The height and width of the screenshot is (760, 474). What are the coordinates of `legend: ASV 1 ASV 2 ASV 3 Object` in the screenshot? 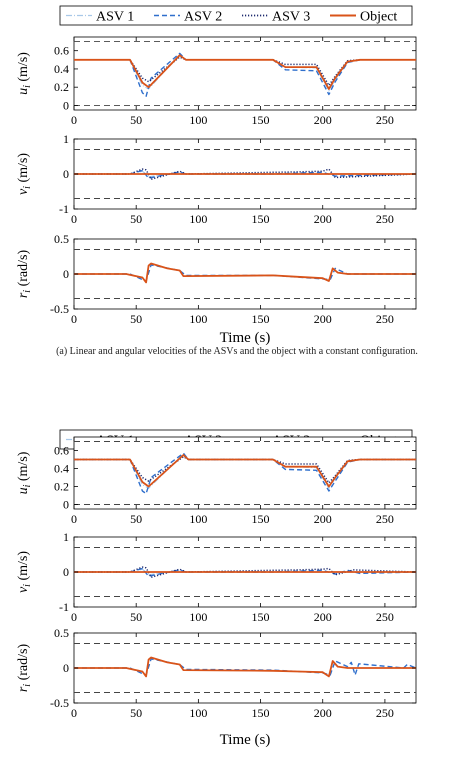 It's located at (236, 15).